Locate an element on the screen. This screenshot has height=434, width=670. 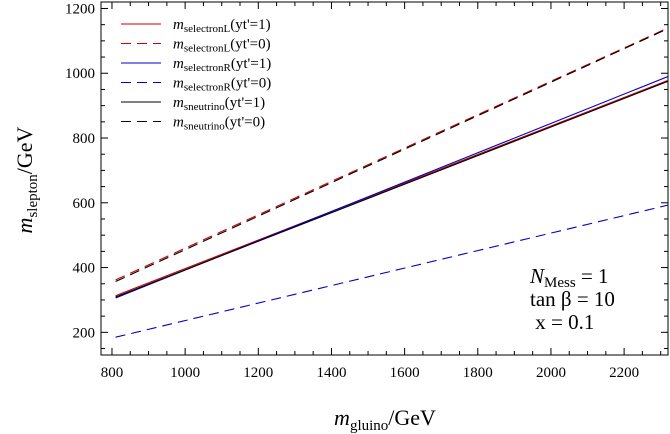
y-tick-label: 600 is located at coordinates (84, 204).